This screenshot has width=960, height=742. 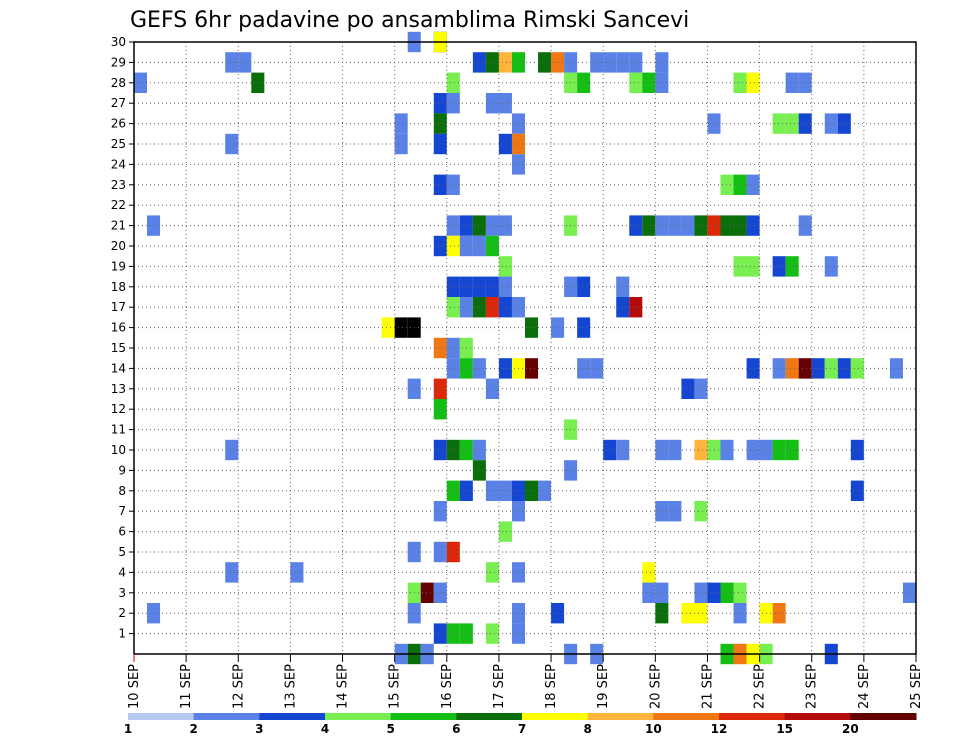 What do you see at coordinates (118, 348) in the screenshot?
I see `y-tick-label: 15` at bounding box center [118, 348].